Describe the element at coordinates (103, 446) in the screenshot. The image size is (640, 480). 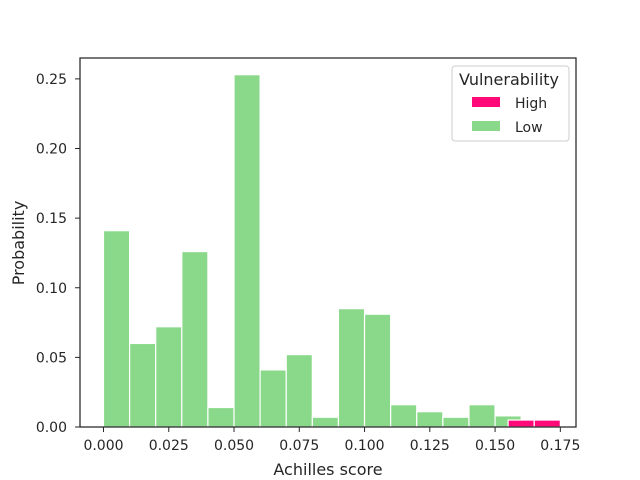
I see `x-tick-label: 0.000` at that location.